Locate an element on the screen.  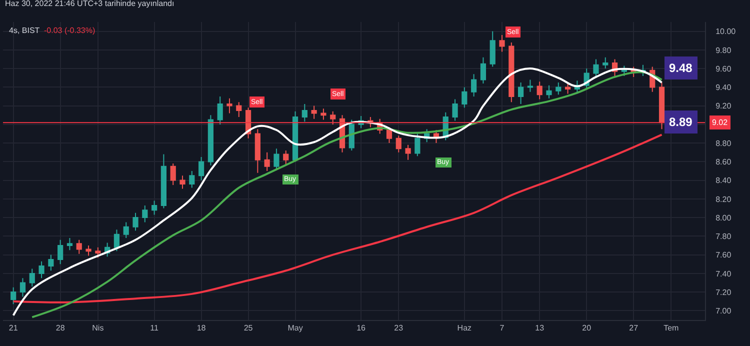
y-tick-label: 8.00 is located at coordinates (724, 217).